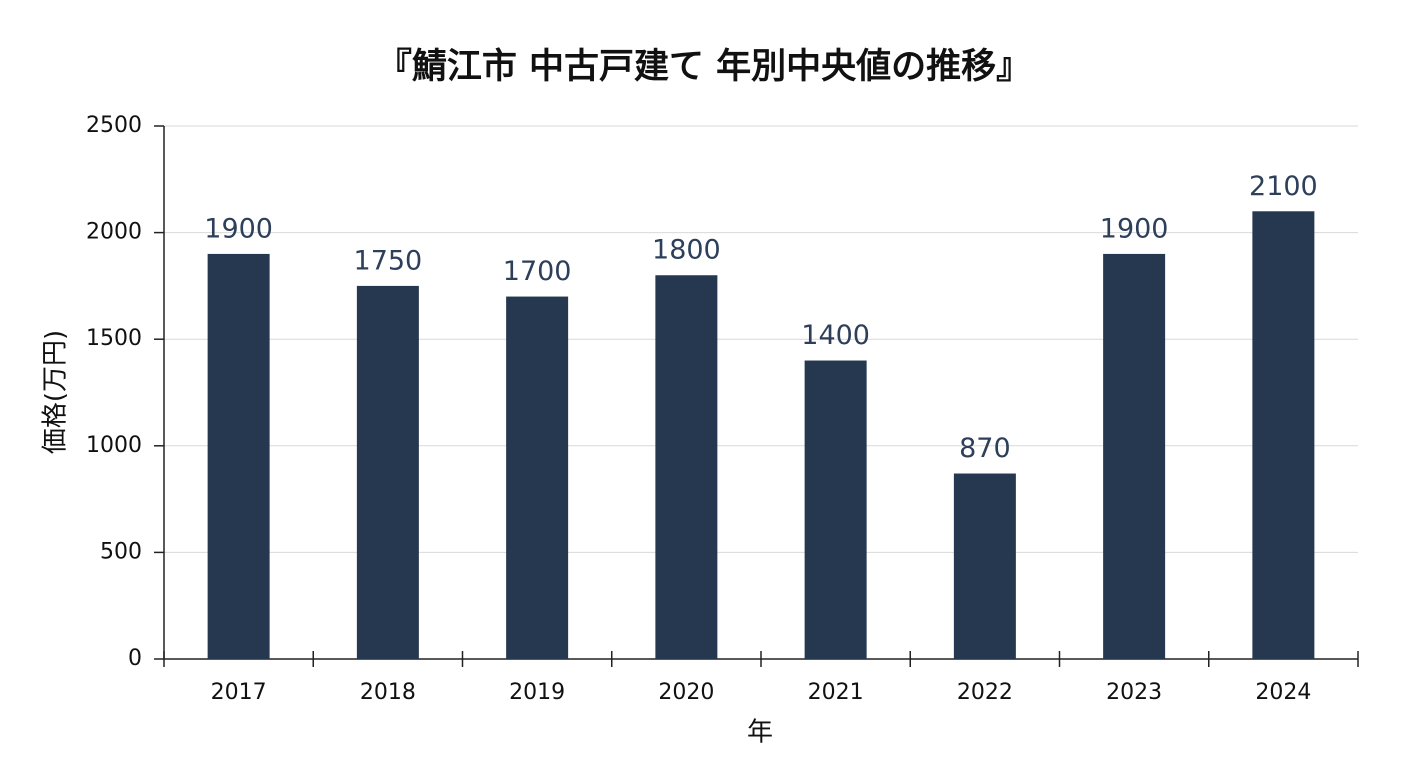 The image size is (1408, 768). I want to click on y-tick-label: 1500, so click(114, 338).